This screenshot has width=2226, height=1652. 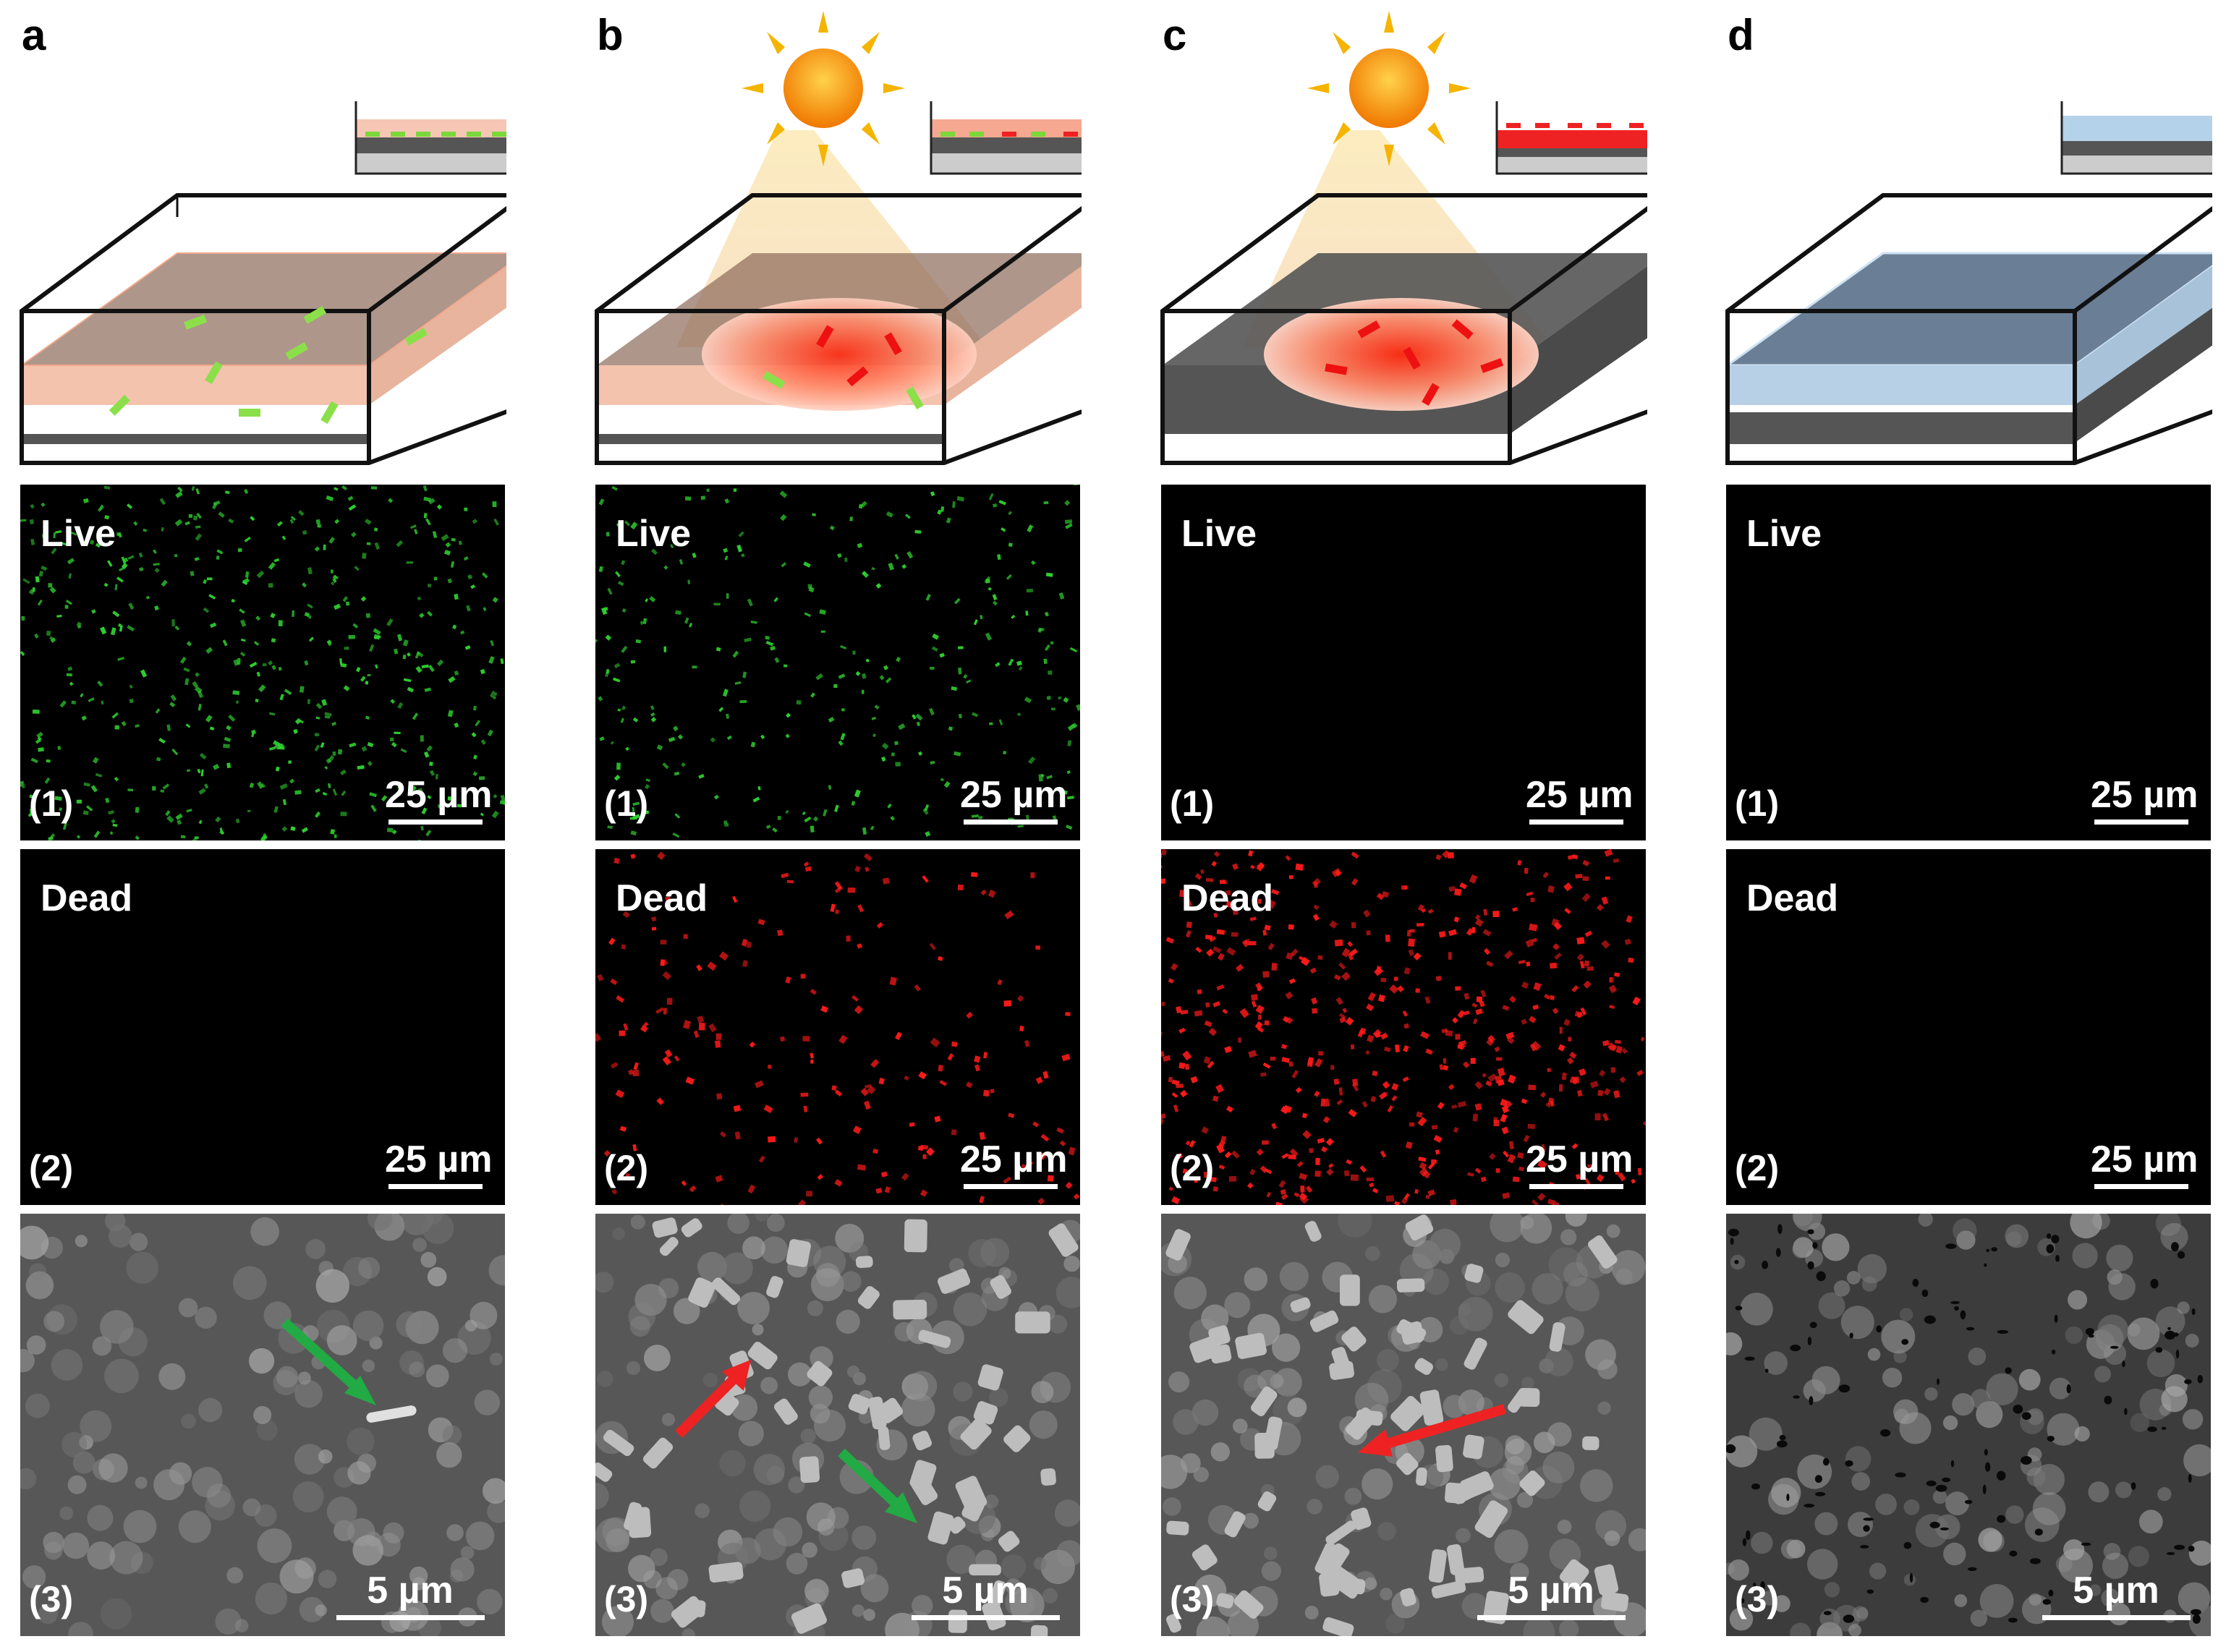 What do you see at coordinates (1758, 1168) in the screenshot?
I see `panel-number: (2)` at bounding box center [1758, 1168].